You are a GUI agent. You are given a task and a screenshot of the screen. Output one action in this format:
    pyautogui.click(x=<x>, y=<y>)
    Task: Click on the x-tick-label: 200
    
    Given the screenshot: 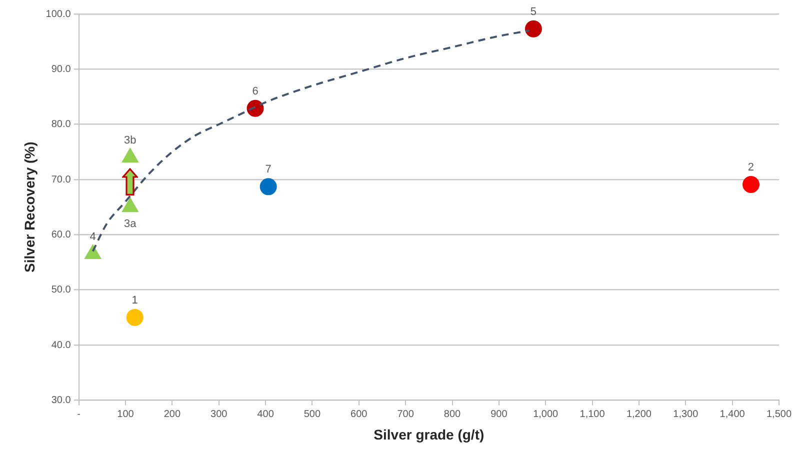 What is the action you would take?
    pyautogui.click(x=172, y=414)
    